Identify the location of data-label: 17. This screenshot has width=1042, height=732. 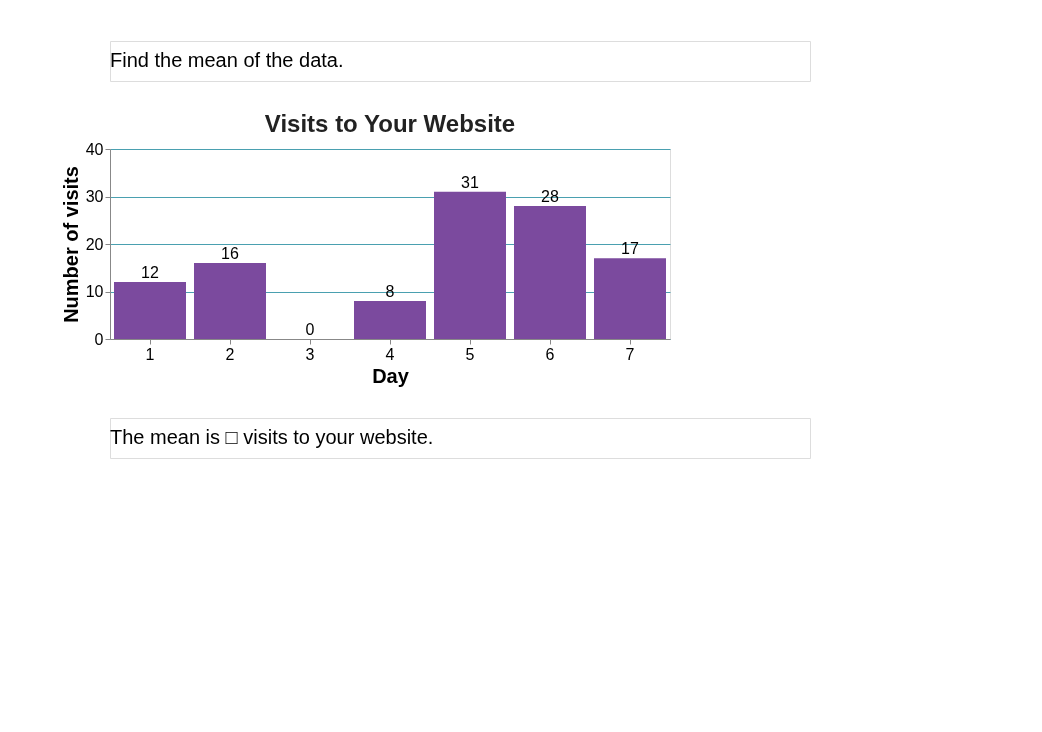
(630, 249).